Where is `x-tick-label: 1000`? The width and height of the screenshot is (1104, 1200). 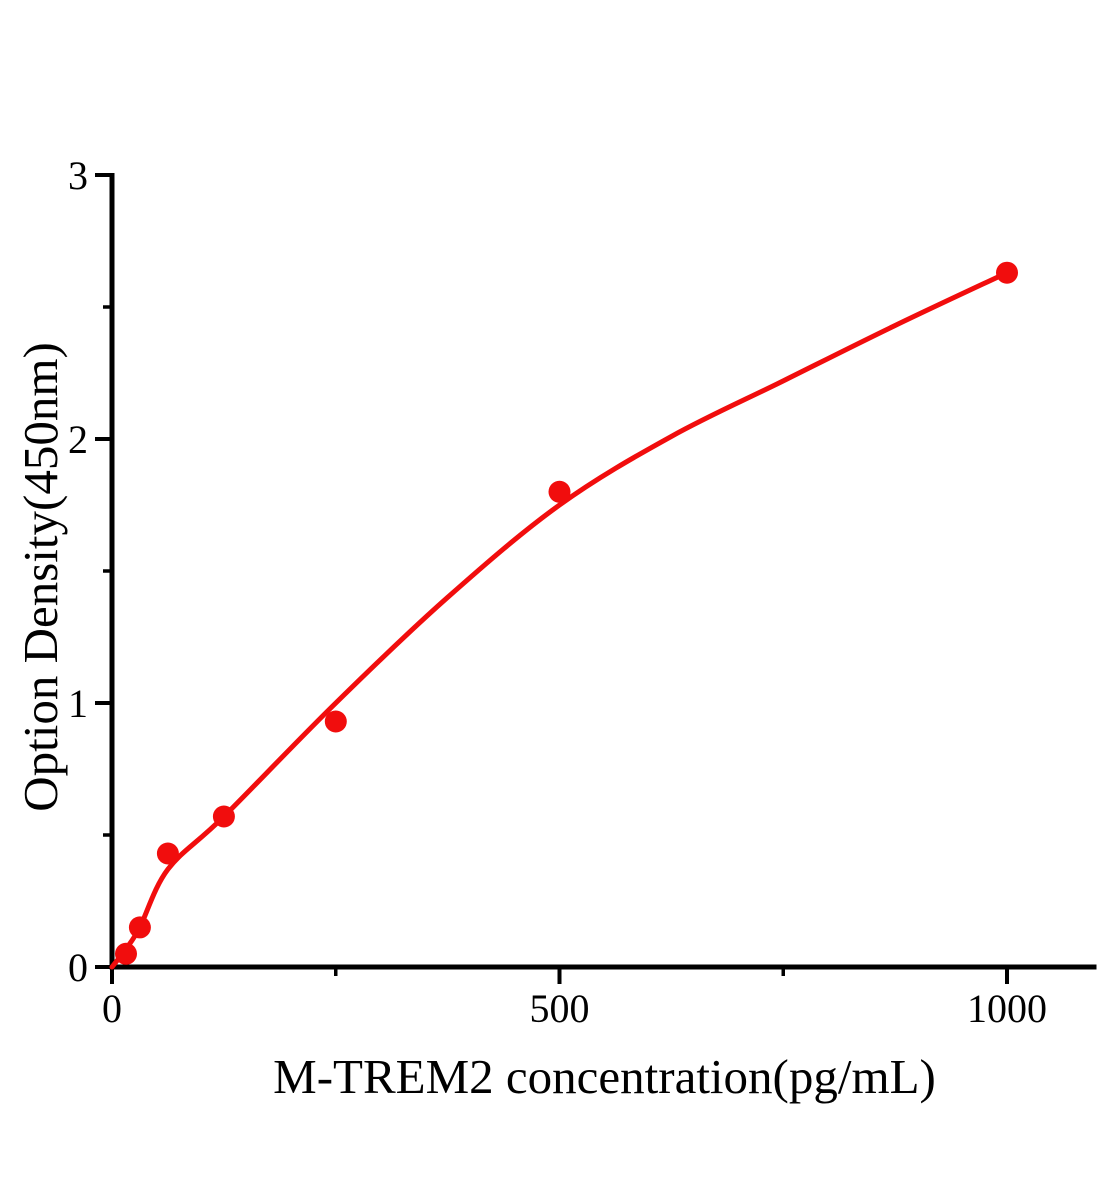 x-tick-label: 1000 is located at coordinates (1007, 1008).